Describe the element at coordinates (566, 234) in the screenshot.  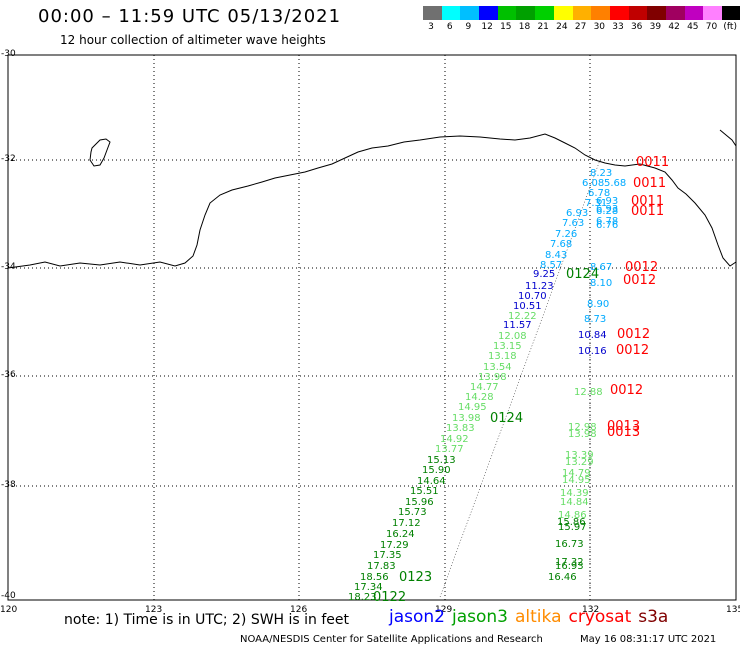
I see `swh-value-label: 7.26` at that location.